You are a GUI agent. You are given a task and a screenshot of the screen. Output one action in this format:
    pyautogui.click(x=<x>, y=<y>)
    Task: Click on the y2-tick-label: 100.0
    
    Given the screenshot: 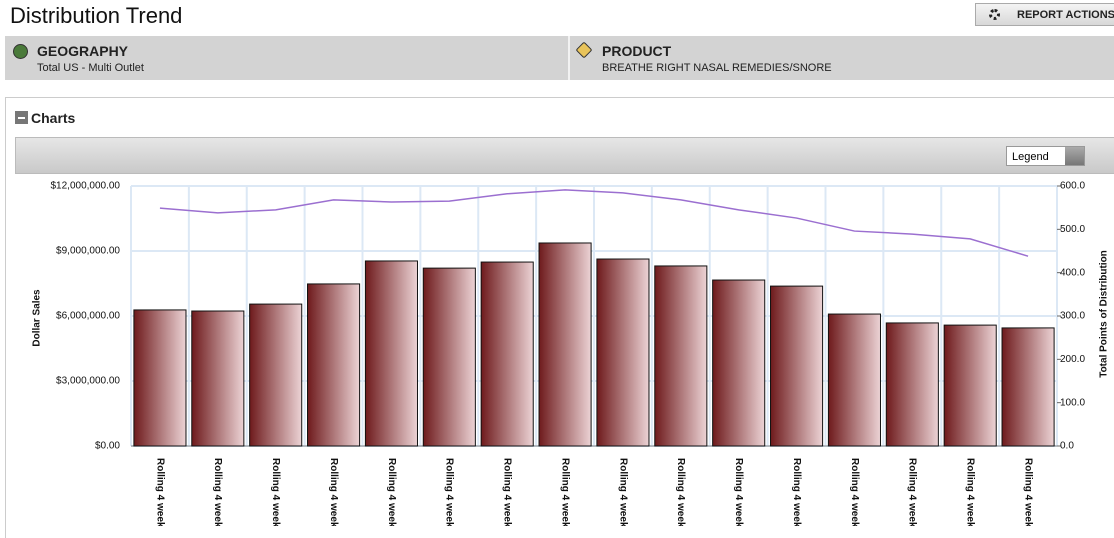 What is the action you would take?
    pyautogui.click(x=1072, y=402)
    